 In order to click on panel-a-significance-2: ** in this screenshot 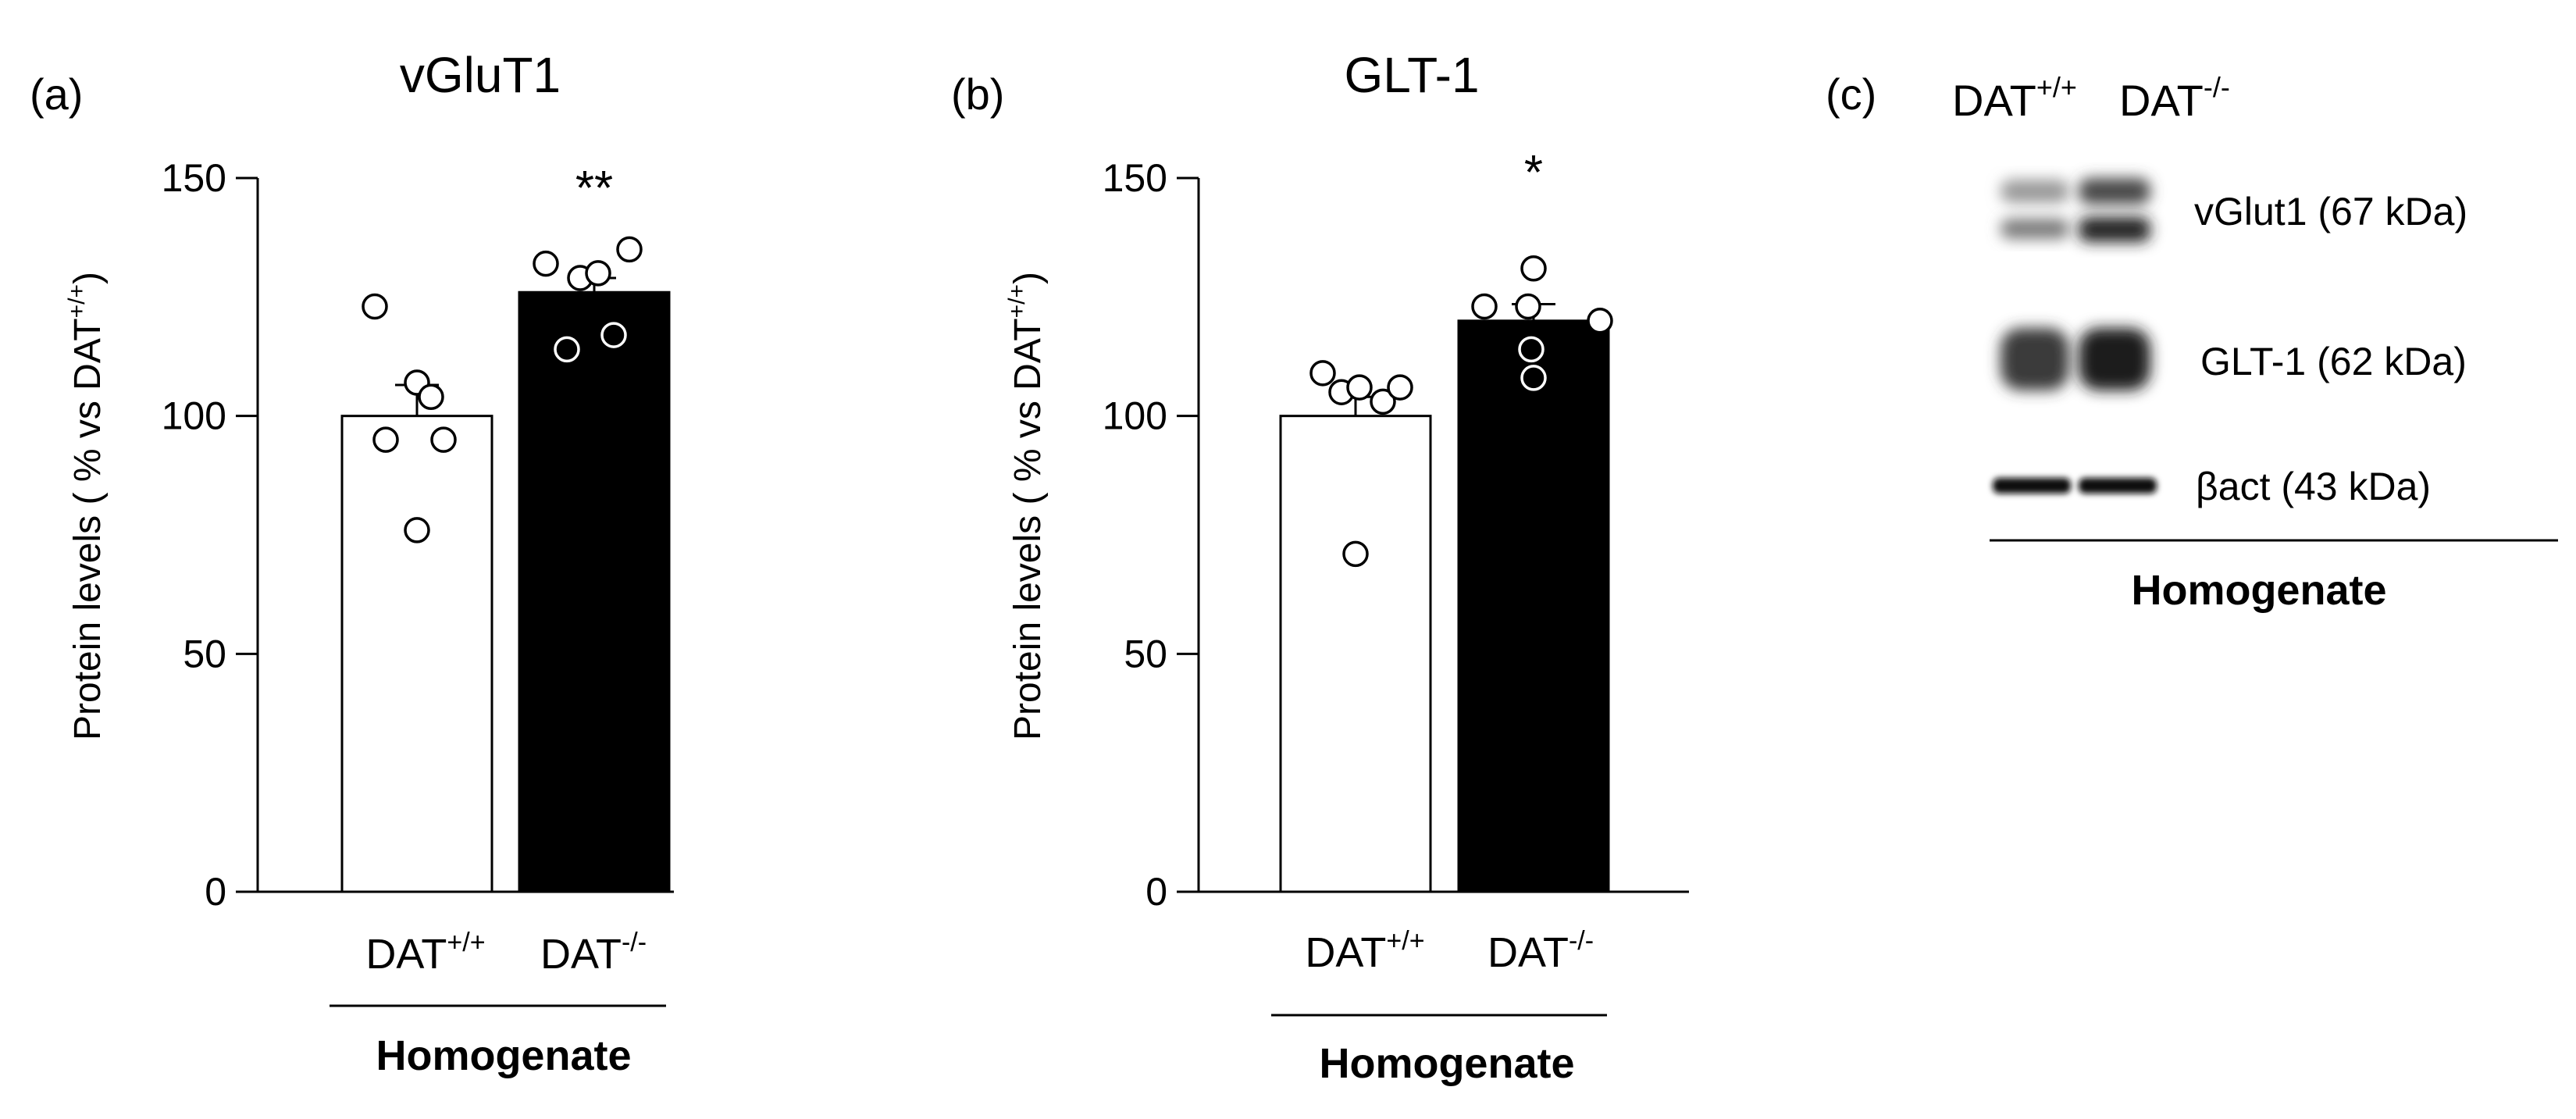, I will do `click(594, 189)`.